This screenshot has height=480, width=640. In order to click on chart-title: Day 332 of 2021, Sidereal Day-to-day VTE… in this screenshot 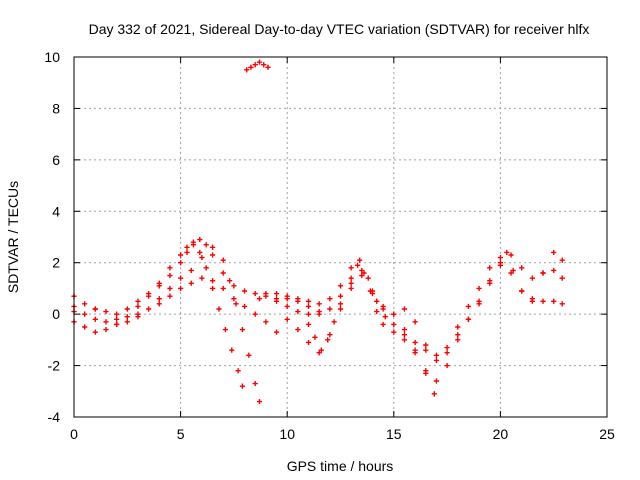, I will do `click(339, 29)`.